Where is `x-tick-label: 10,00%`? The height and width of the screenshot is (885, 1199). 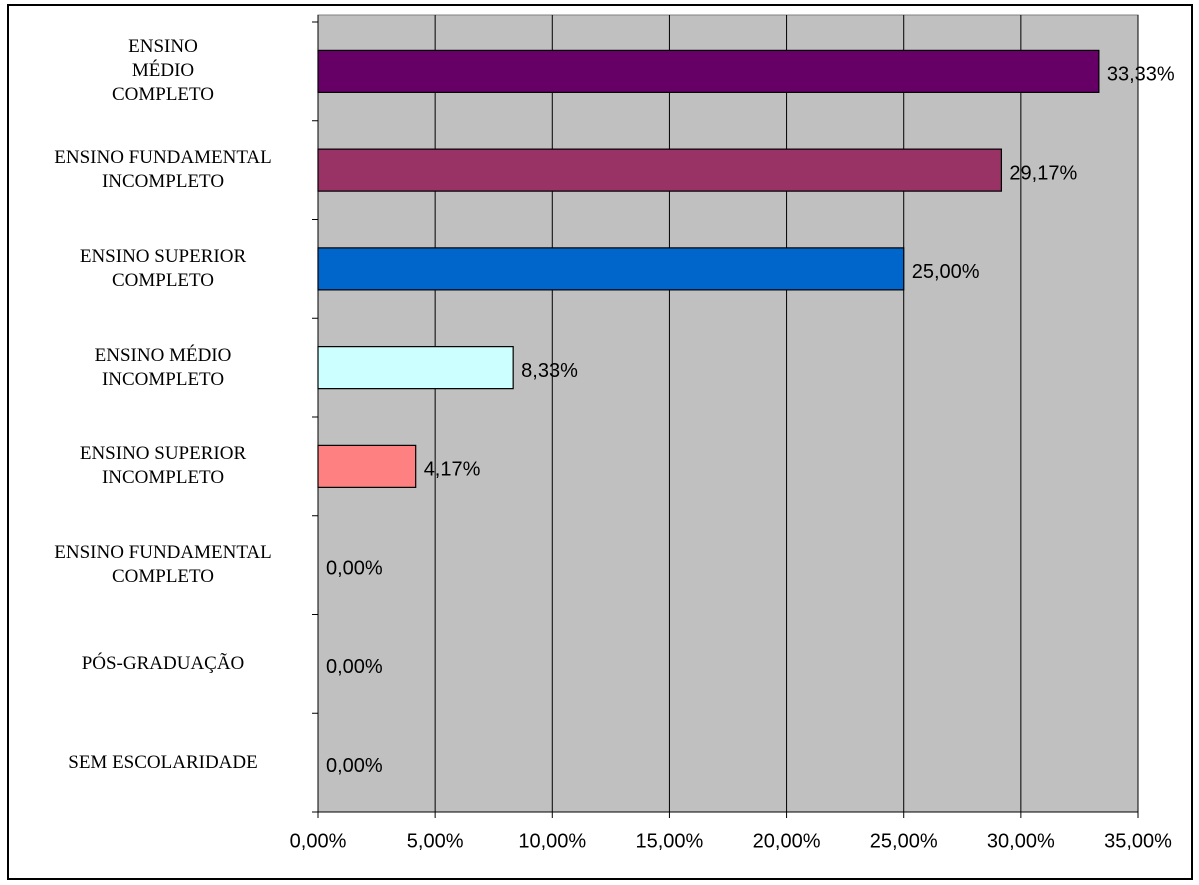
x-tick-label: 10,00% is located at coordinates (552, 841).